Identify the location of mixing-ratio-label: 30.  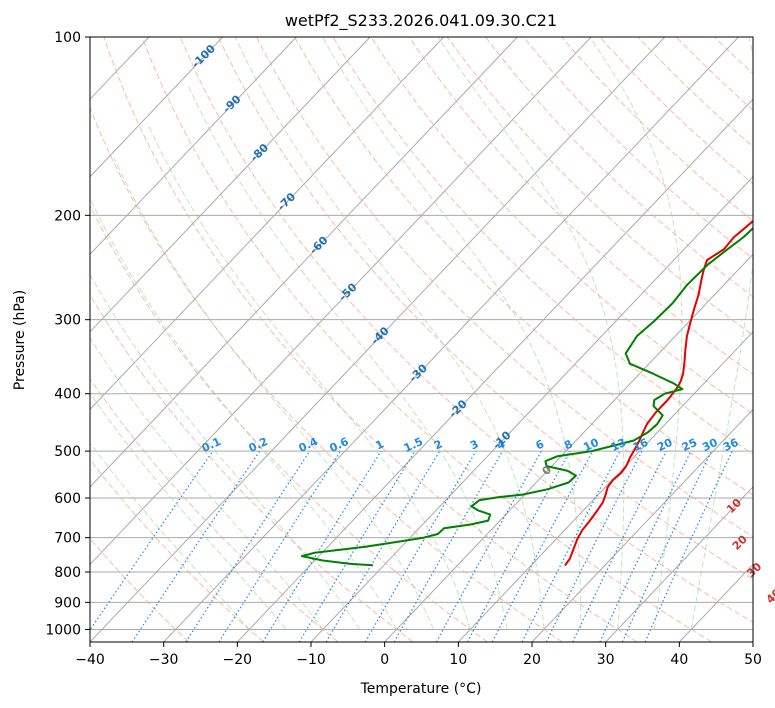
(710, 445).